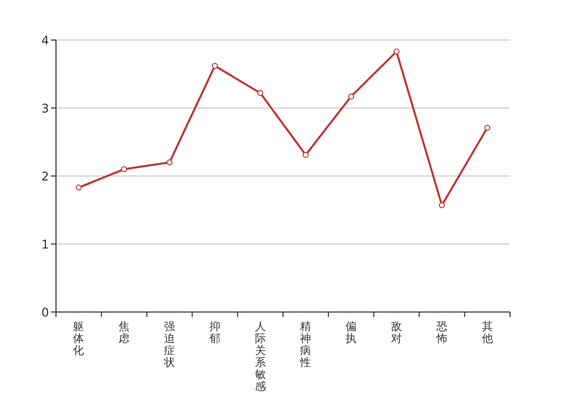 The height and width of the screenshot is (400, 567). What do you see at coordinates (260, 356) in the screenshot?
I see `x-tick-label: 人际关系敏感` at bounding box center [260, 356].